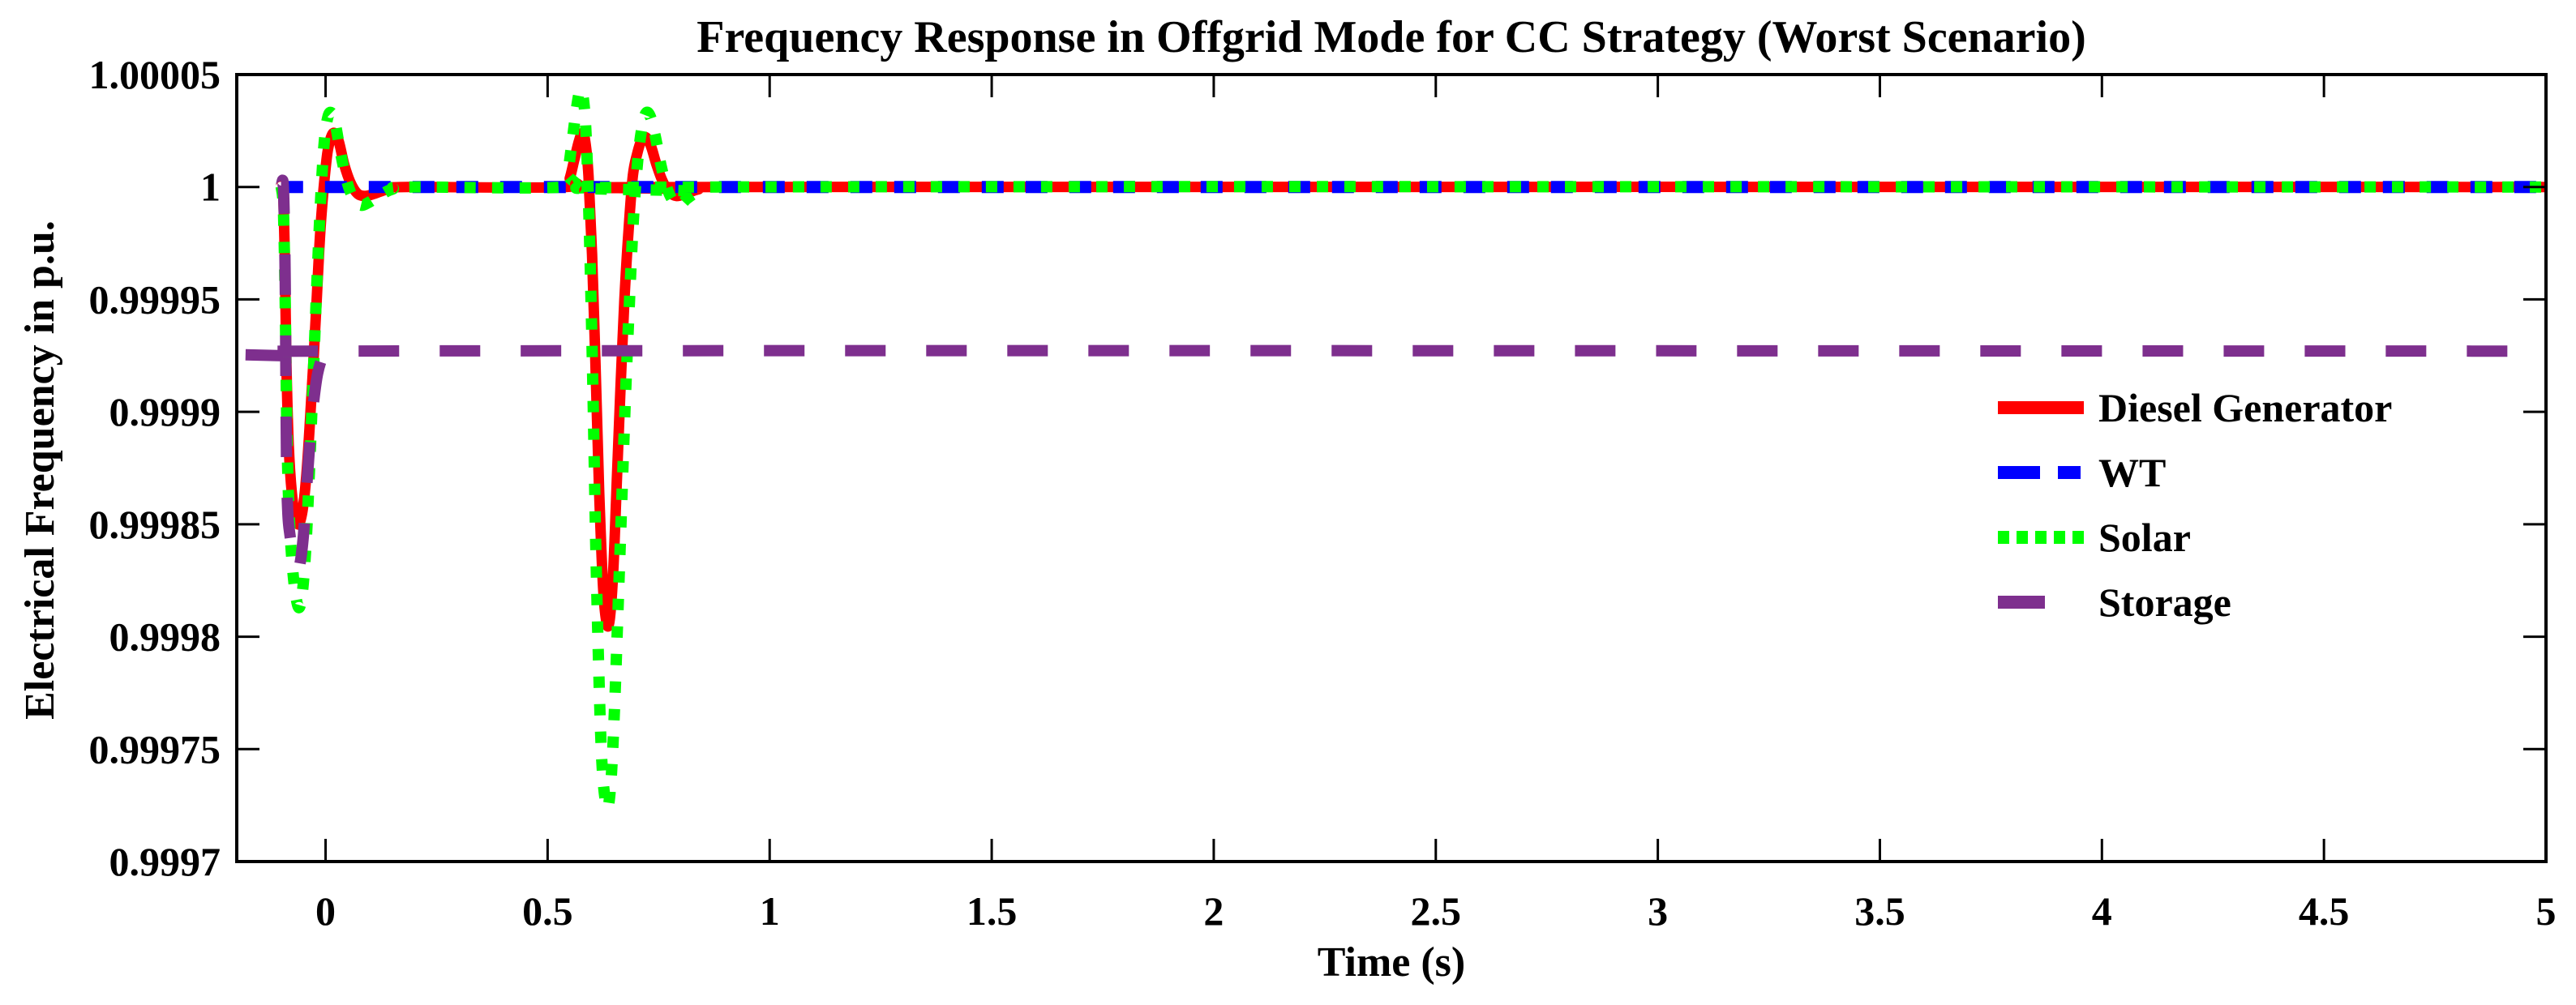  Describe the element at coordinates (2102, 911) in the screenshot. I see `x-tick-label: 4` at that location.